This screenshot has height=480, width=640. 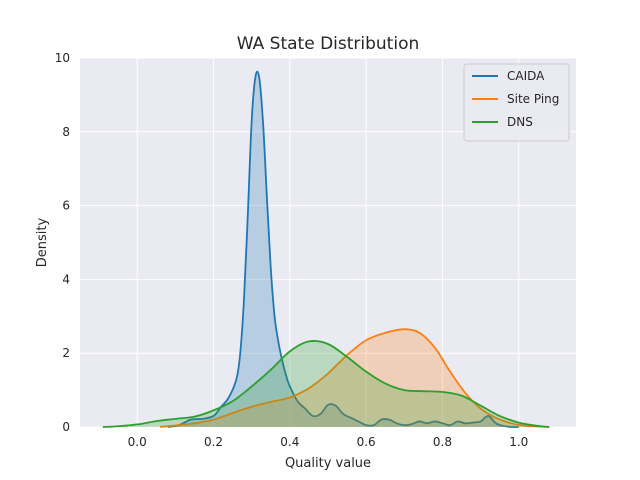 What do you see at coordinates (328, 44) in the screenshot?
I see `chart-title: WA State Distribution` at bounding box center [328, 44].